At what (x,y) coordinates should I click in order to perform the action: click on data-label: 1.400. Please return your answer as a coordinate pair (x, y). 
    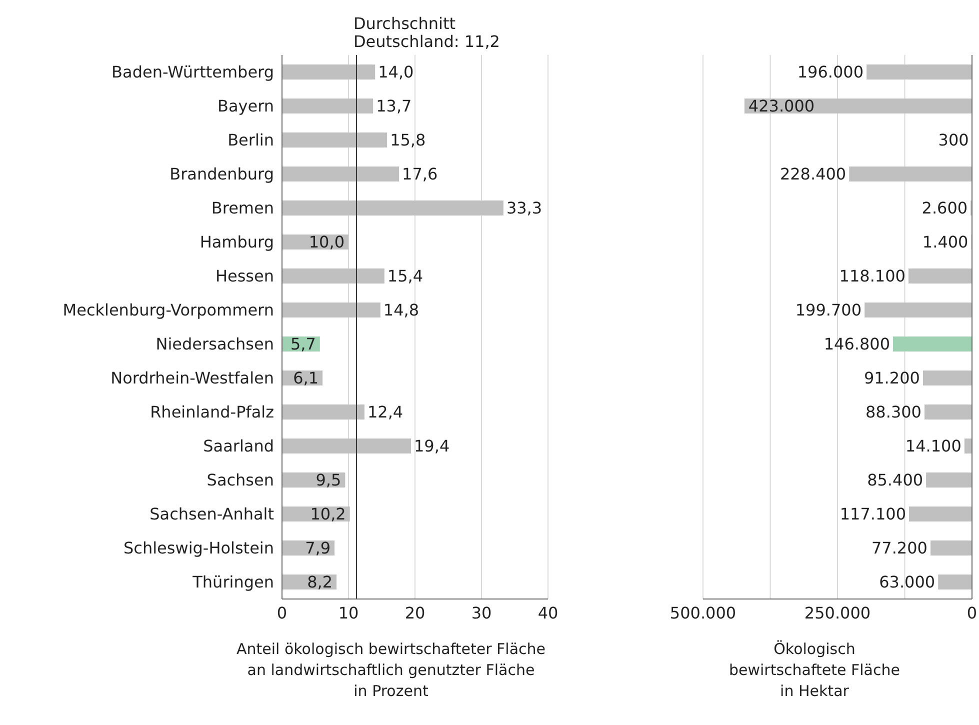
    Looking at the image, I should click on (945, 242).